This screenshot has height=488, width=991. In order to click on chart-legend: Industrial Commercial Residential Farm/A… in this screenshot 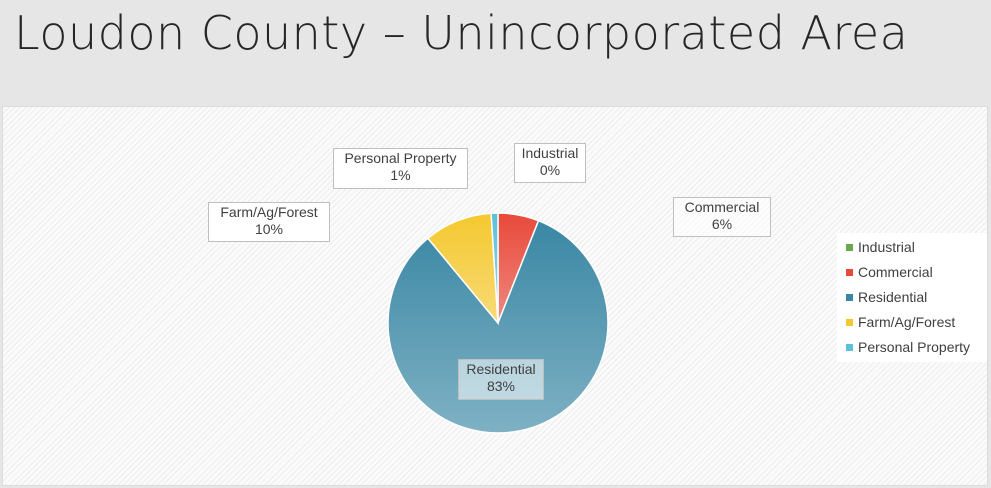, I will do `click(912, 297)`.